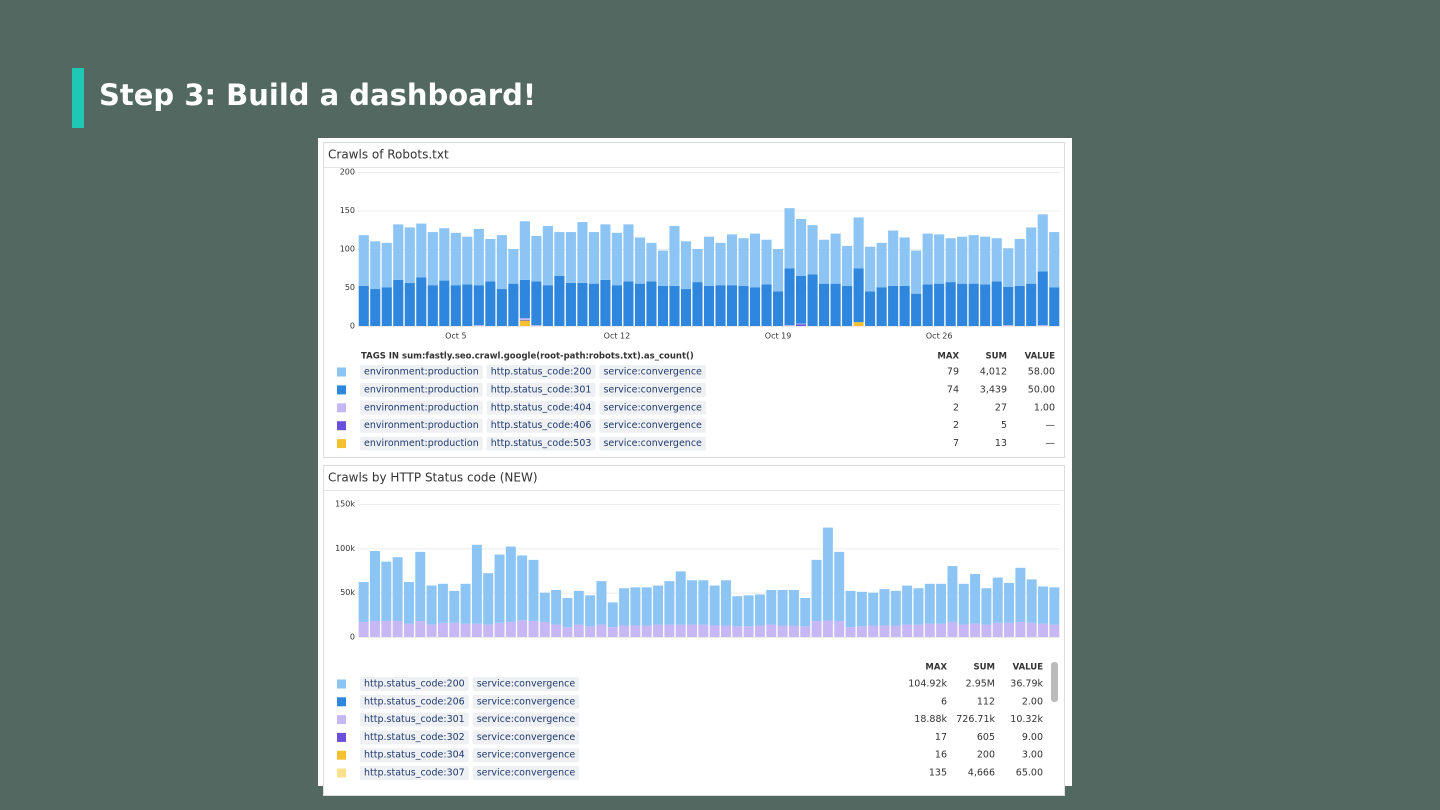  I want to click on table-cell: 16, so click(941, 755).